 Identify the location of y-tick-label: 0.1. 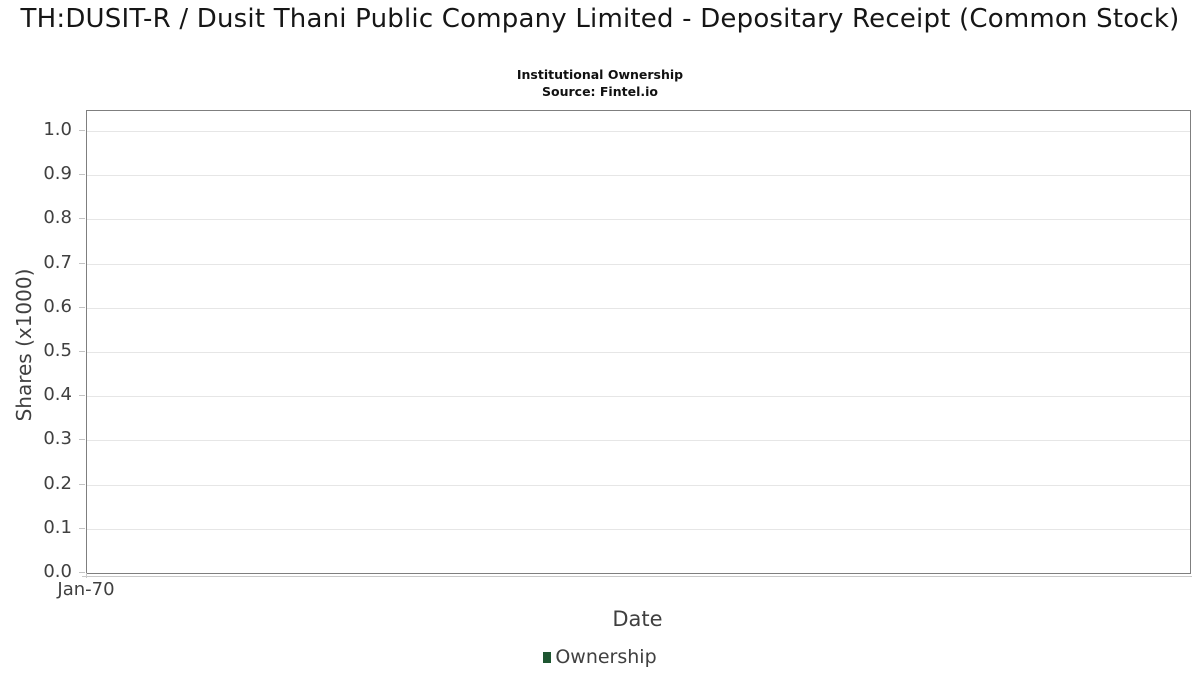
(57, 527).